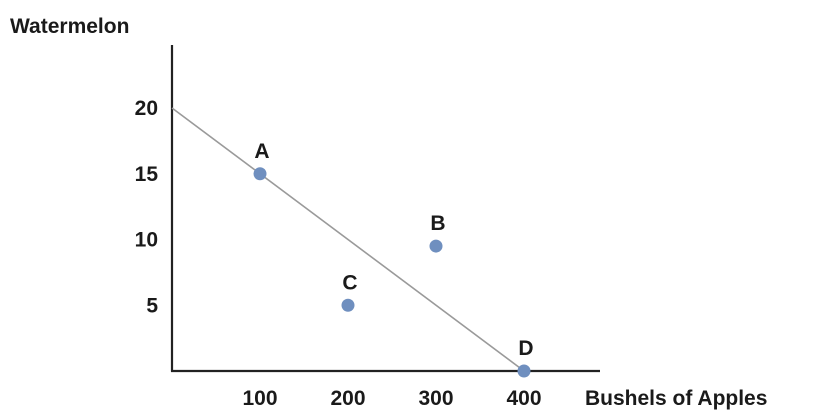  What do you see at coordinates (524, 371) in the screenshot?
I see `point-d` at bounding box center [524, 371].